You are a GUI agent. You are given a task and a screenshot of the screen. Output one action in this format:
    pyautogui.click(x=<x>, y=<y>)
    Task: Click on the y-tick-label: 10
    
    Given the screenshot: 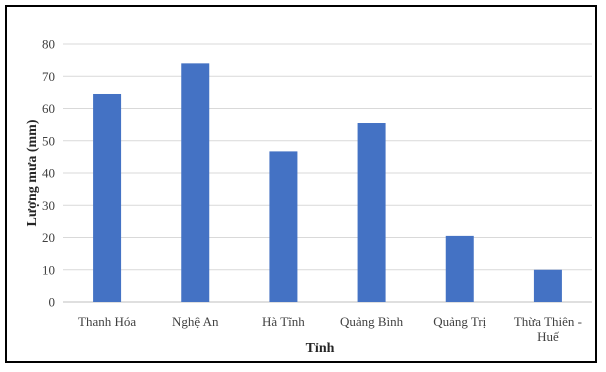 What is the action you would take?
    pyautogui.click(x=48, y=269)
    